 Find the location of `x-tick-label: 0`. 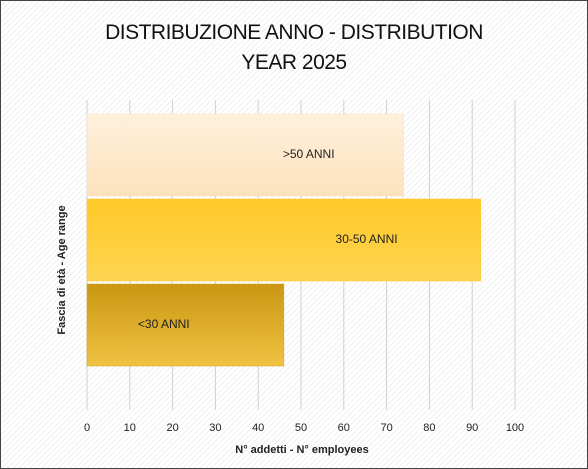

x-tick-label: 0 is located at coordinates (87, 428).